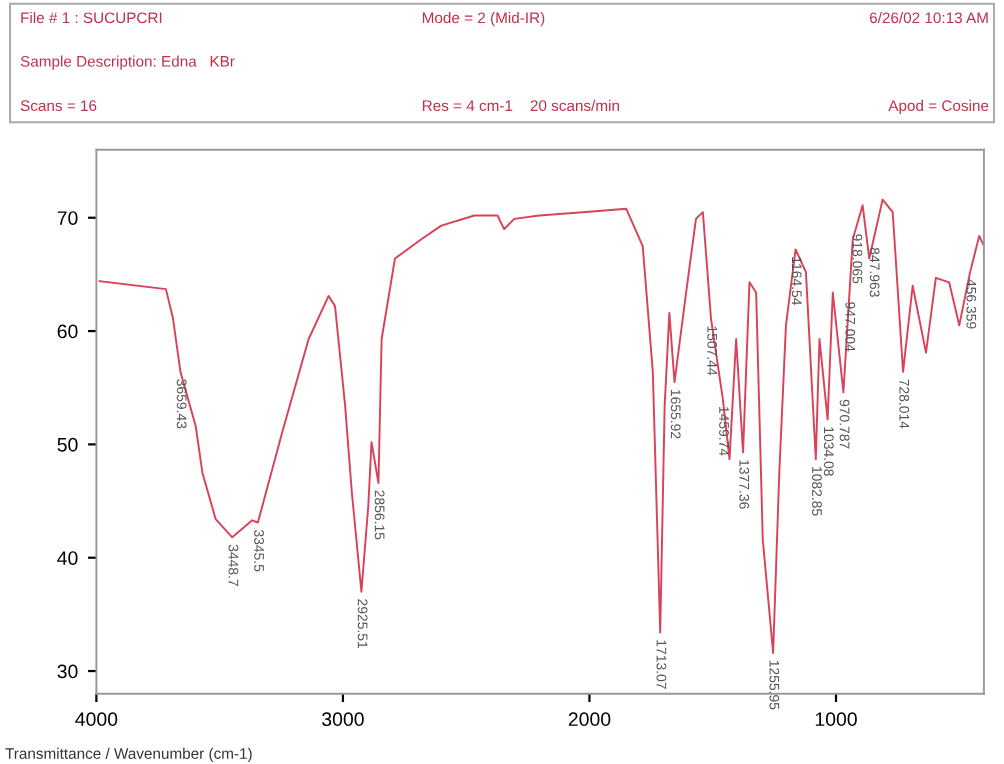  I want to click on x-tick-label: 4000, so click(96, 719).